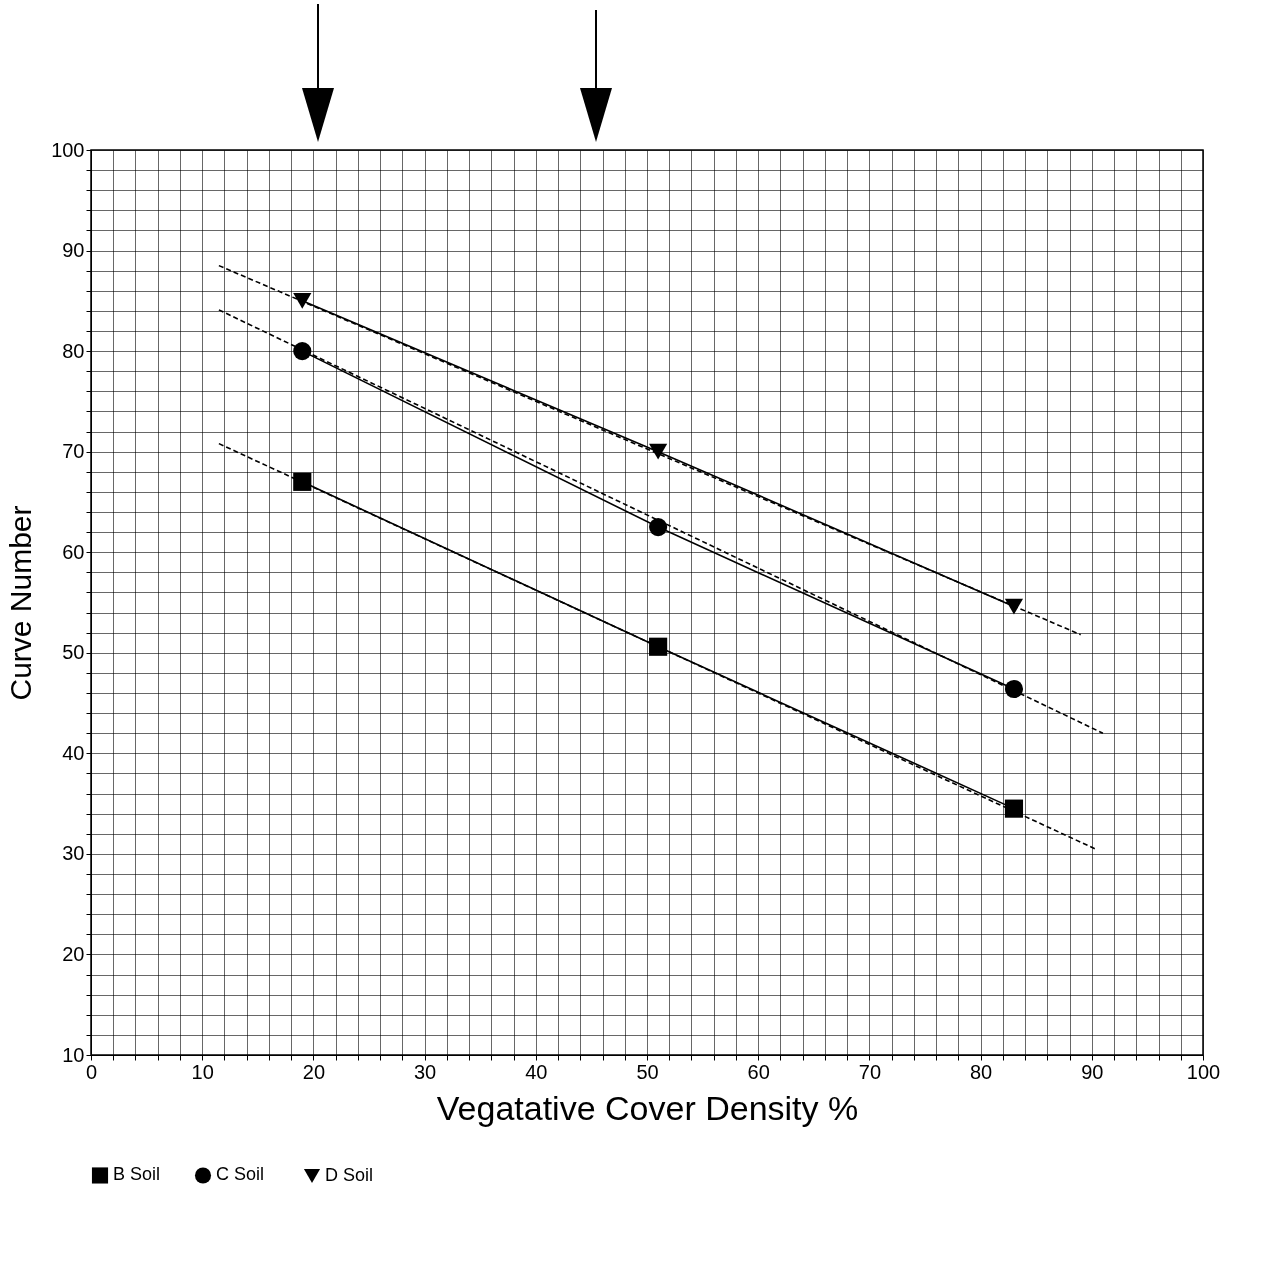  What do you see at coordinates (1092, 1071) in the screenshot?
I see `x-tick-label: 90` at bounding box center [1092, 1071].